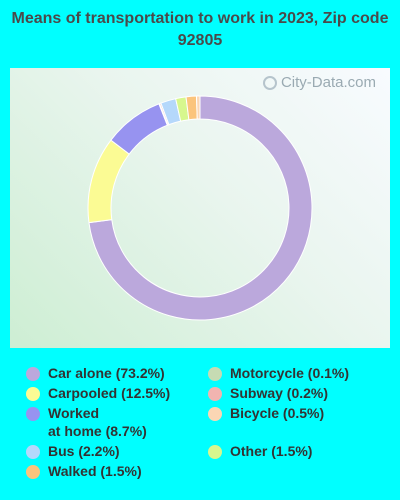 The width and height of the screenshot is (400, 500). I want to click on legend-label: Carpooled (12.5%), so click(109, 393).